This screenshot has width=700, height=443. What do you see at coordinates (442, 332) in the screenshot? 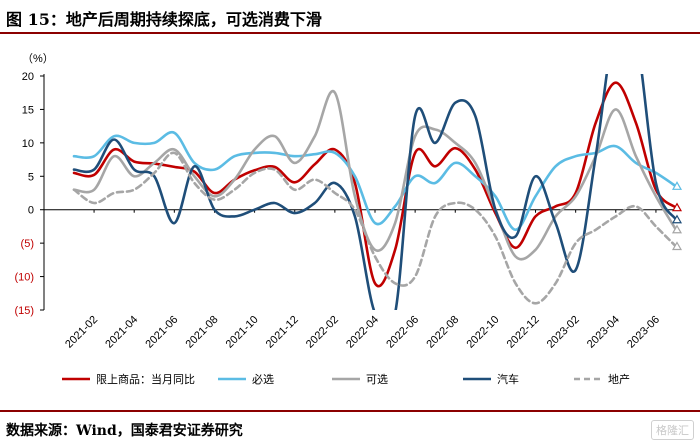
I see `x-tick-label: 2022-08` at bounding box center [442, 332].